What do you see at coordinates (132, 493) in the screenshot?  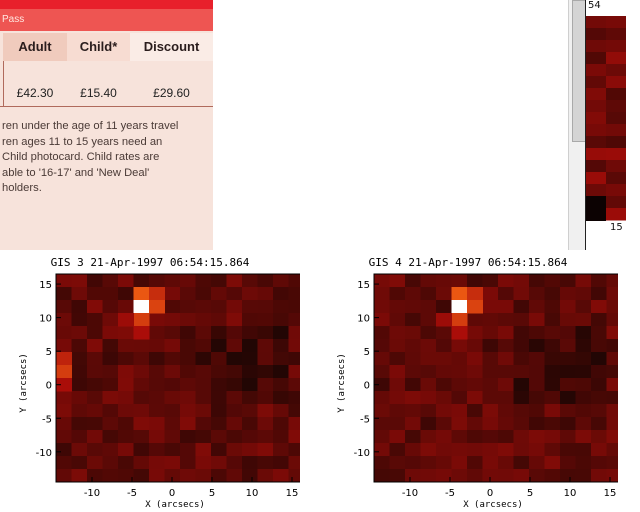 I see `x-tick-label: -5` at bounding box center [132, 493].